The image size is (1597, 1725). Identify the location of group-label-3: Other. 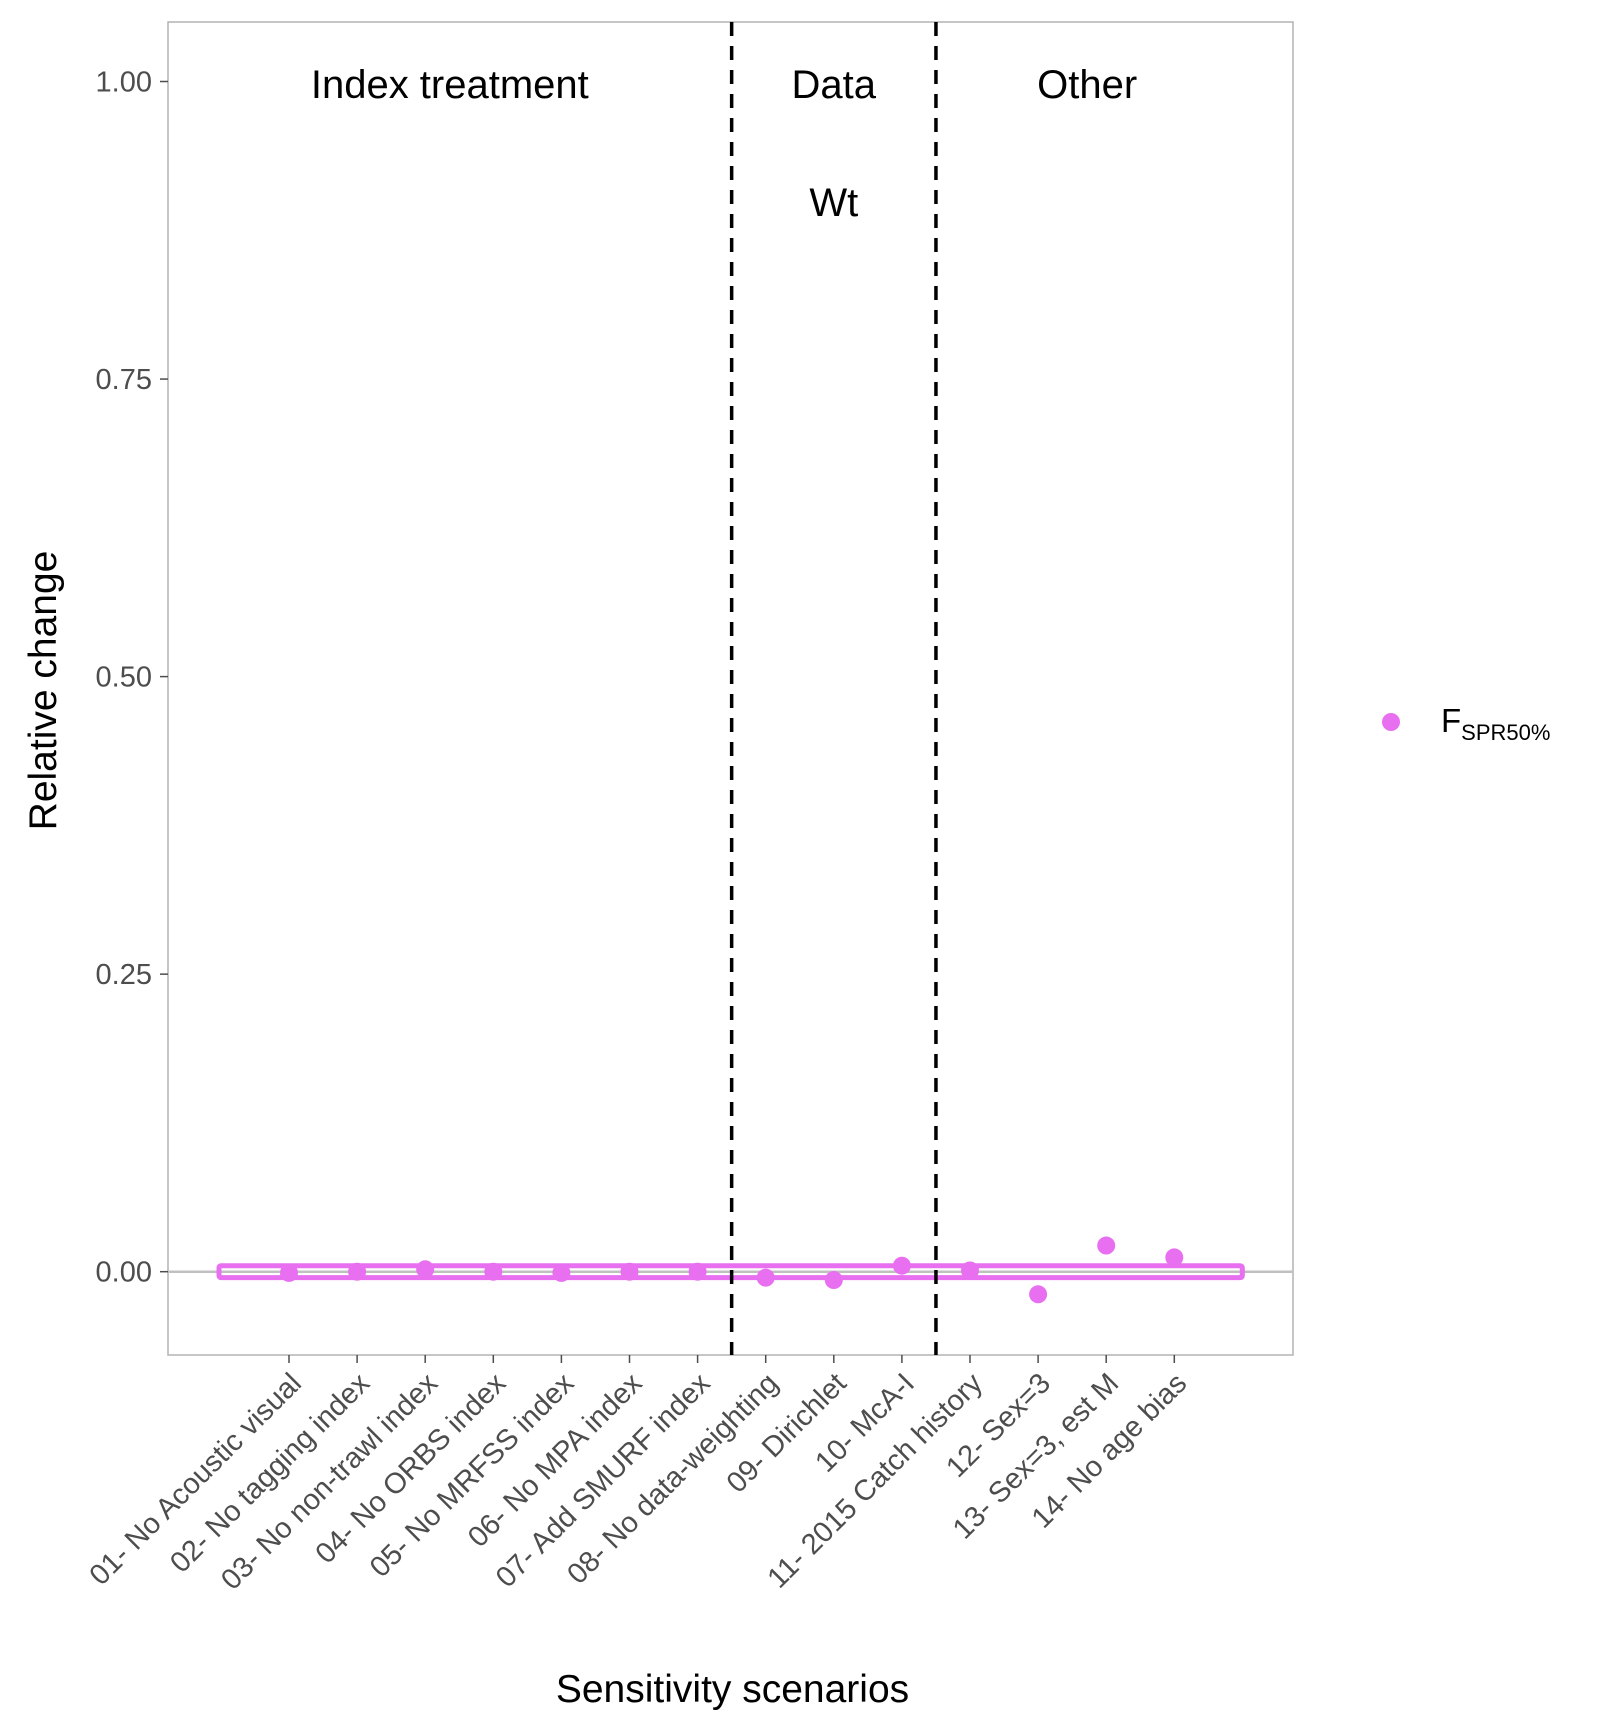
(1087, 85).